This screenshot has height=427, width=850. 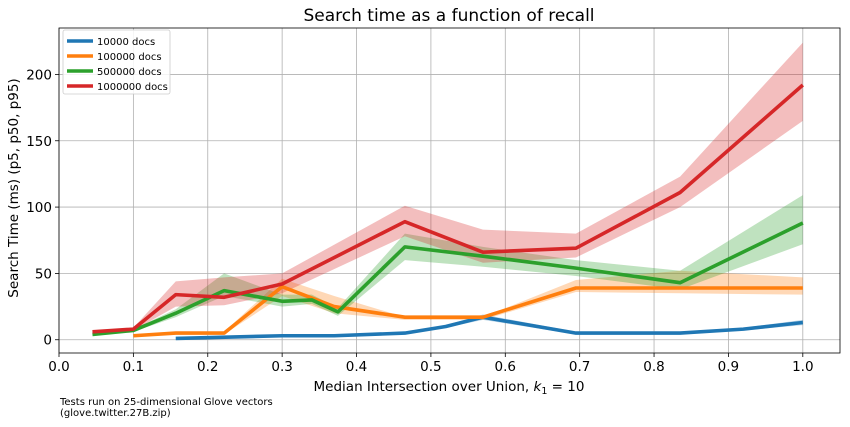 I want to click on legend-label: 10000 docs, so click(x=126, y=42).